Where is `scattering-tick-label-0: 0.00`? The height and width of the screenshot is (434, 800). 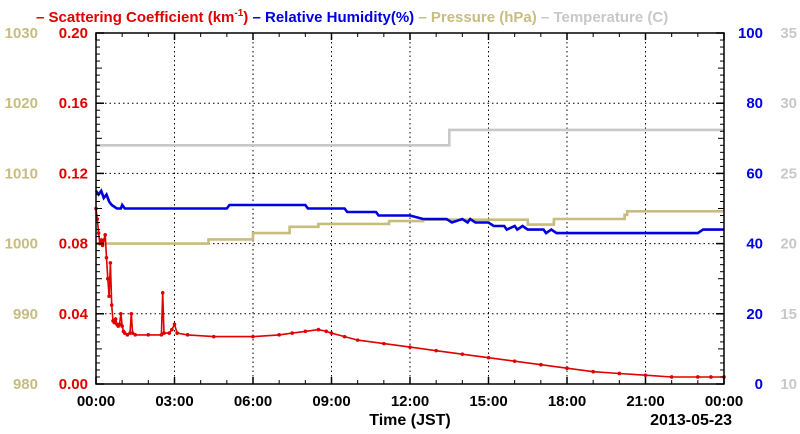
scattering-tick-label-0: 0.00 is located at coordinates (73, 384).